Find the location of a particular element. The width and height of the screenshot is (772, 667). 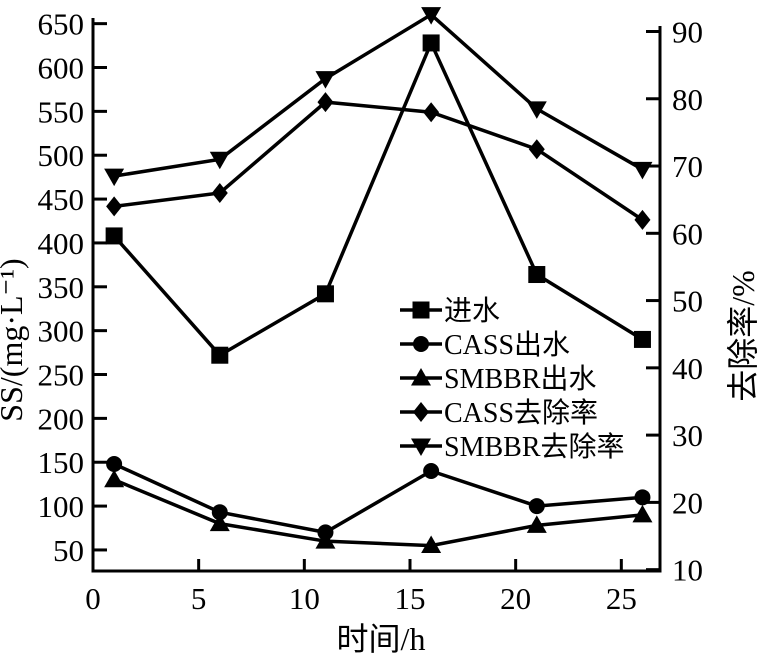

y-axis-left-tick-label: 650 is located at coordinates (61, 24).